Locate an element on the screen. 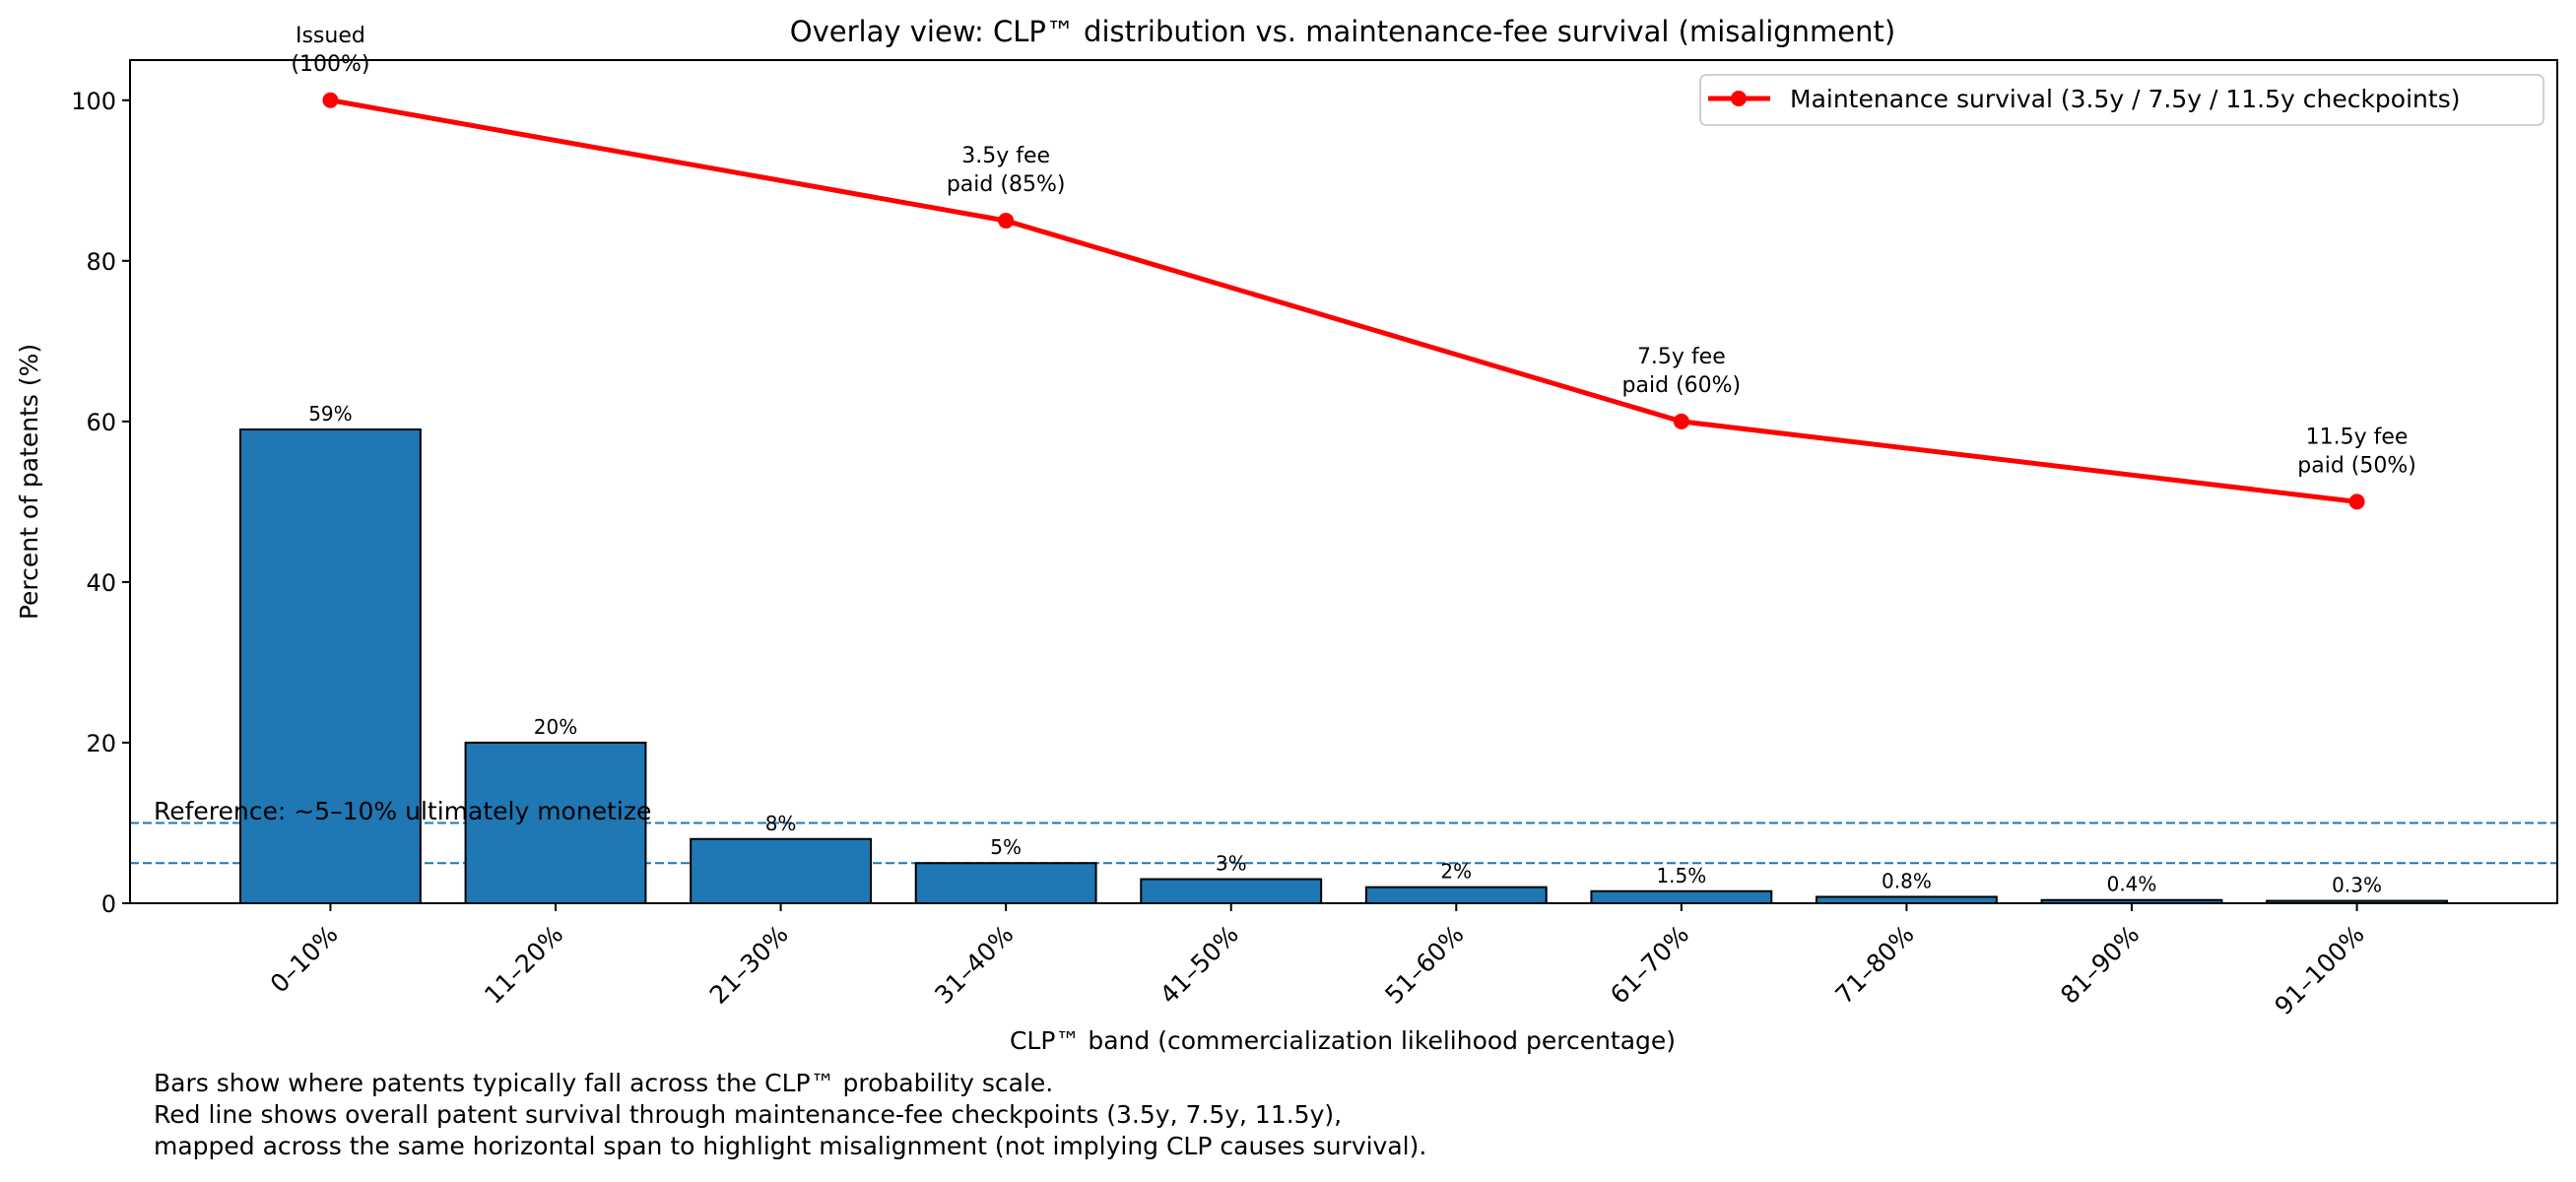 The width and height of the screenshot is (2576, 1182). bar-value-label: 0.3% is located at coordinates (2357, 885).